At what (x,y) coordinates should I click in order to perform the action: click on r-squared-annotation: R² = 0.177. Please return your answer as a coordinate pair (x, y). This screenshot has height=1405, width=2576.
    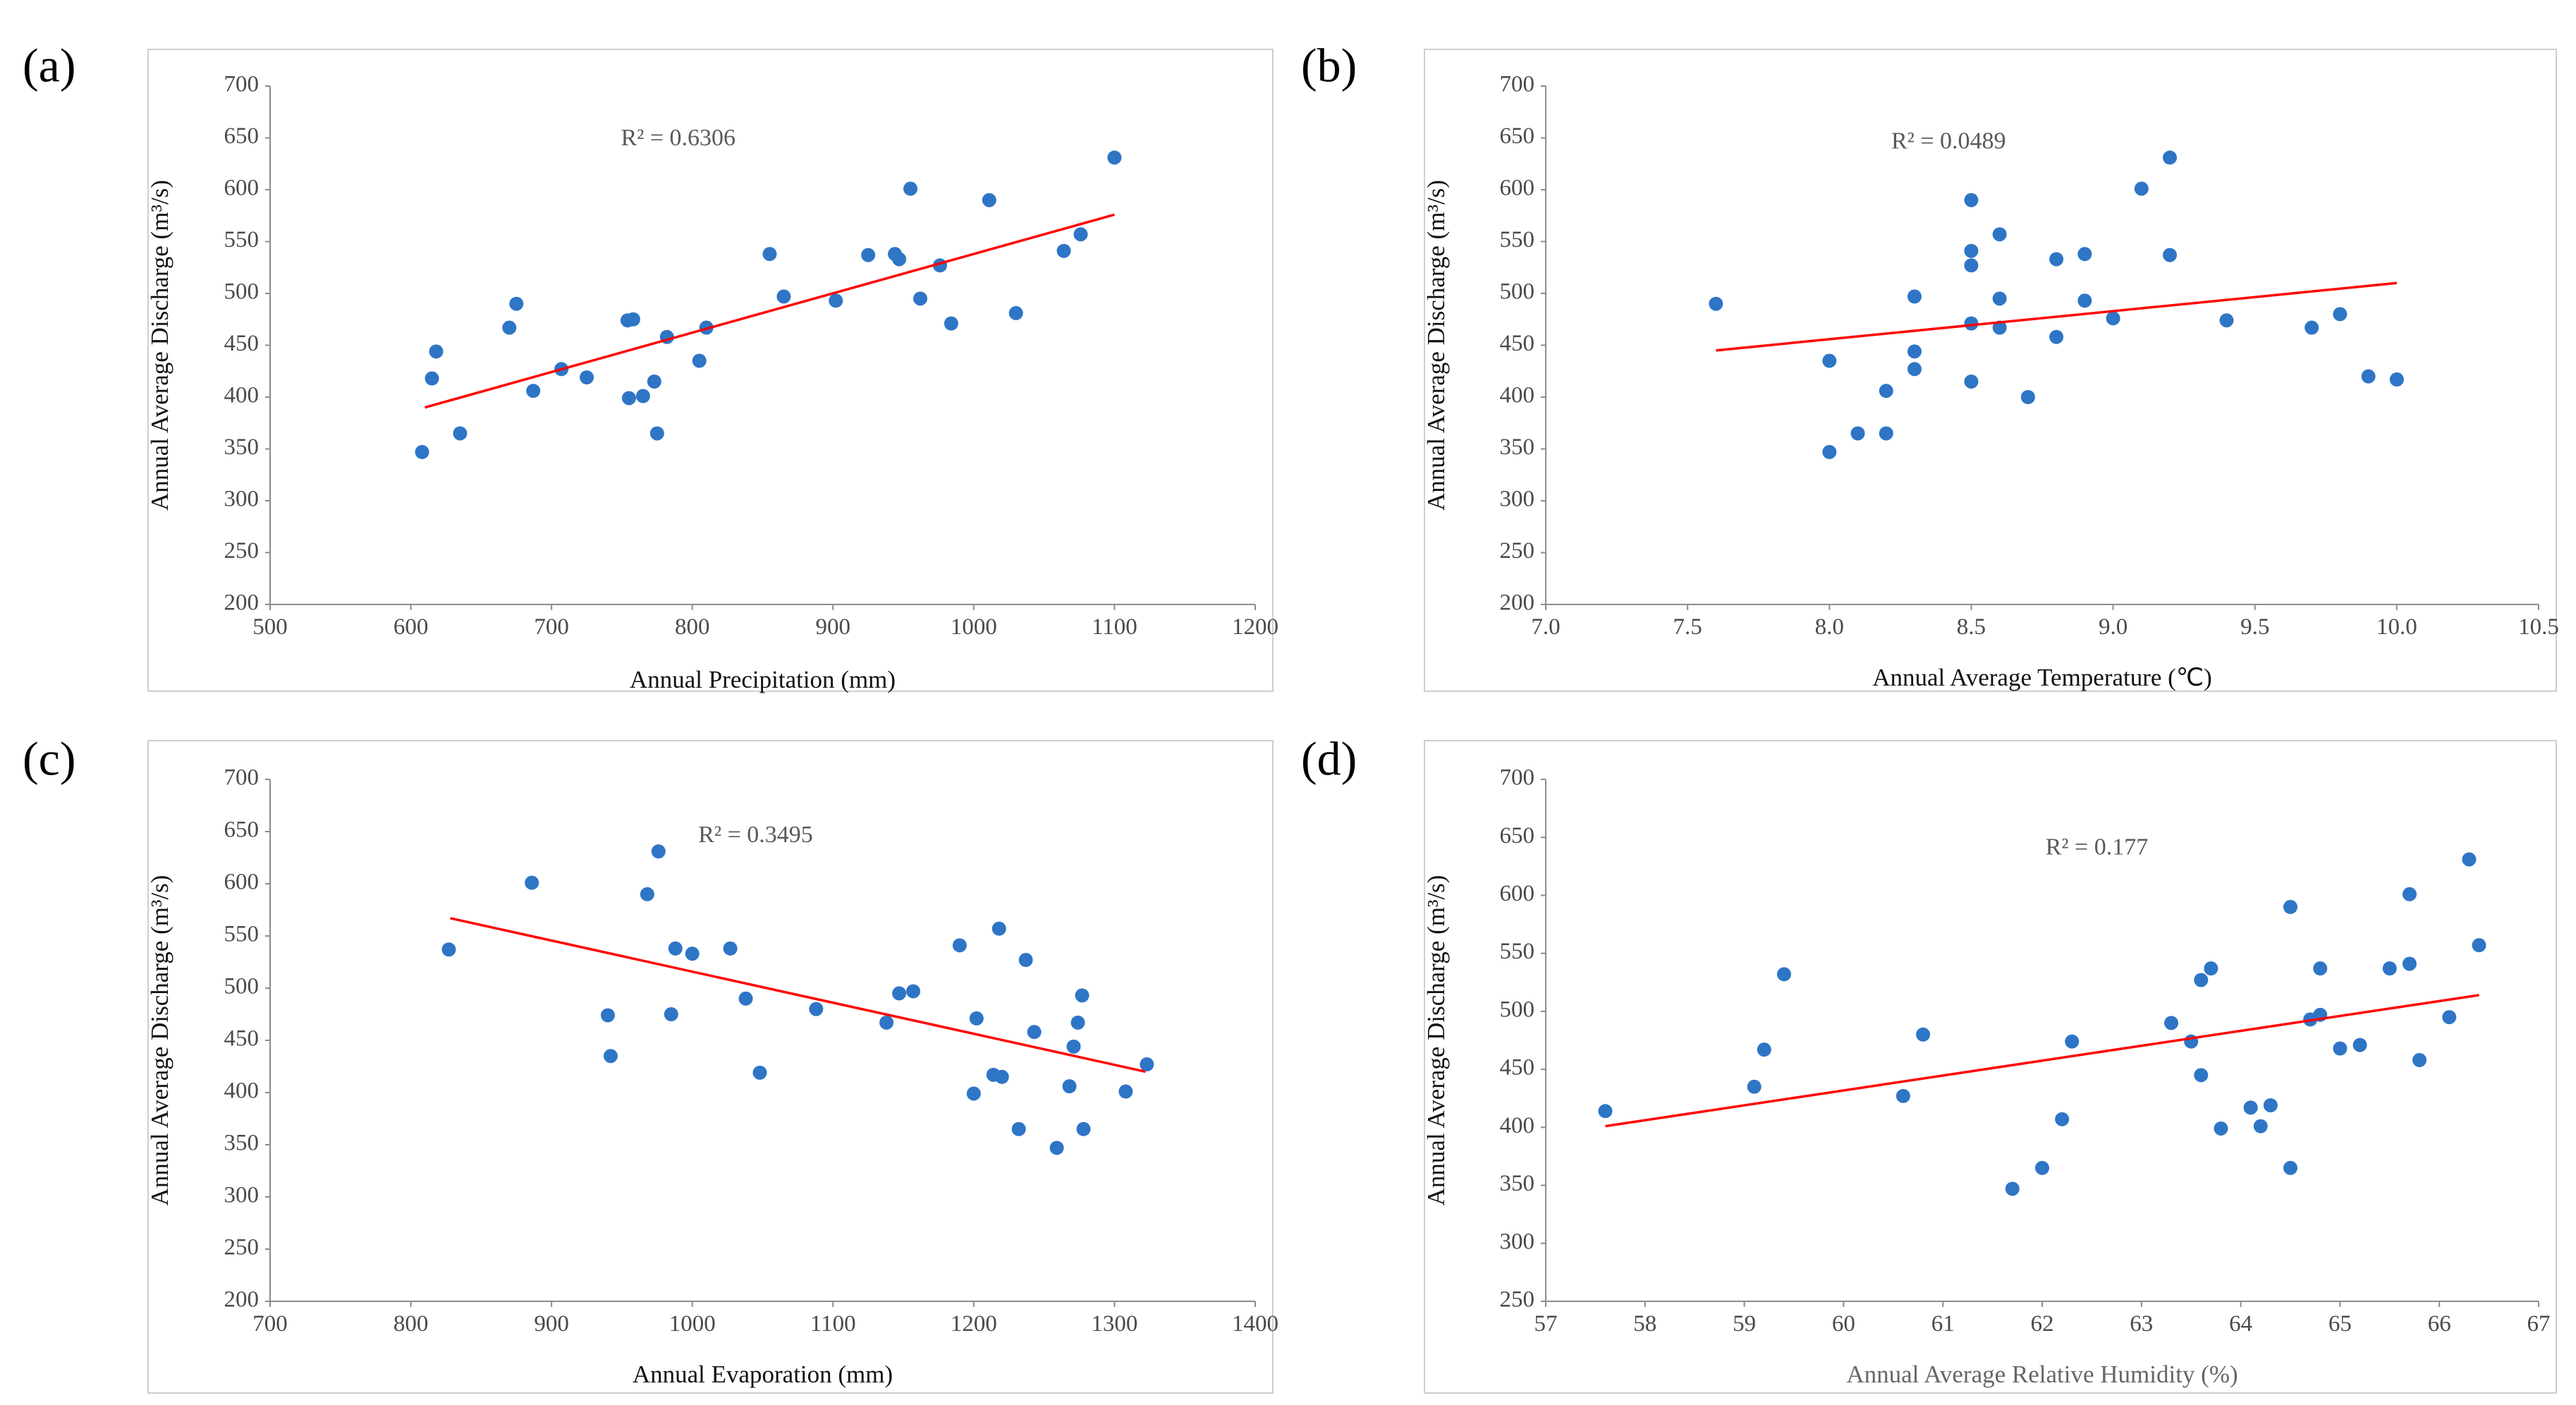
    Looking at the image, I should click on (2097, 847).